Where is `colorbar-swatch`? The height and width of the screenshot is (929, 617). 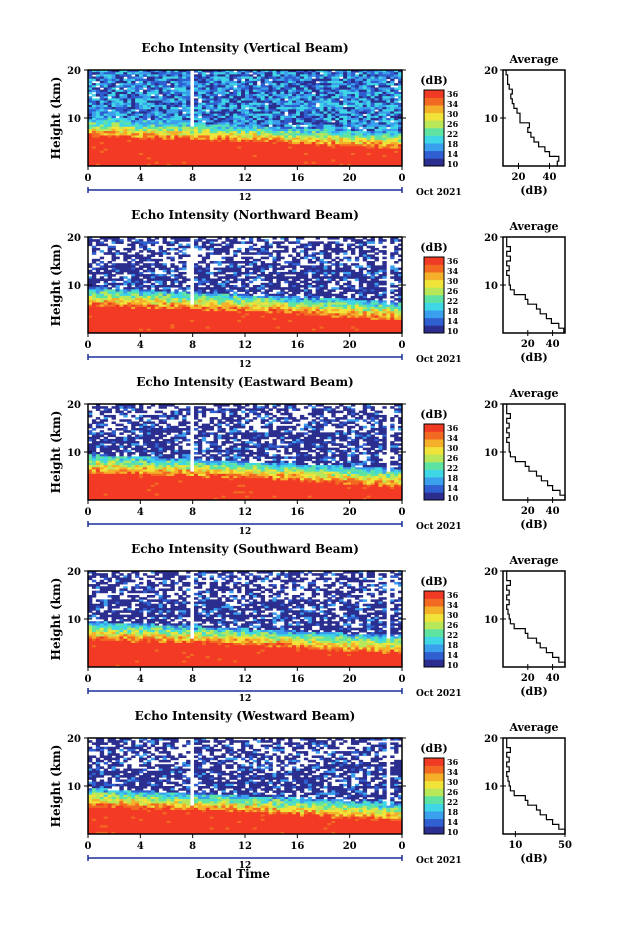 colorbar-swatch is located at coordinates (434, 109).